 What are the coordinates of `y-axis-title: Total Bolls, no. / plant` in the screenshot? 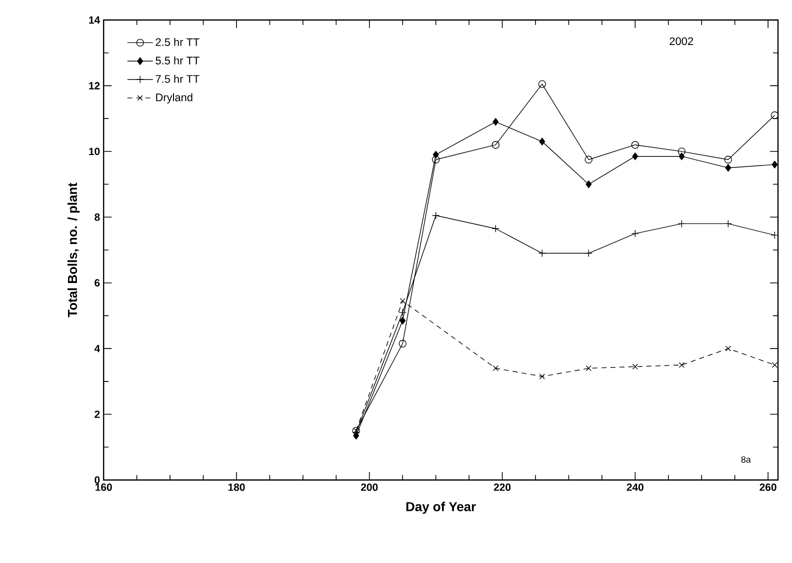 It's located at (74, 250).